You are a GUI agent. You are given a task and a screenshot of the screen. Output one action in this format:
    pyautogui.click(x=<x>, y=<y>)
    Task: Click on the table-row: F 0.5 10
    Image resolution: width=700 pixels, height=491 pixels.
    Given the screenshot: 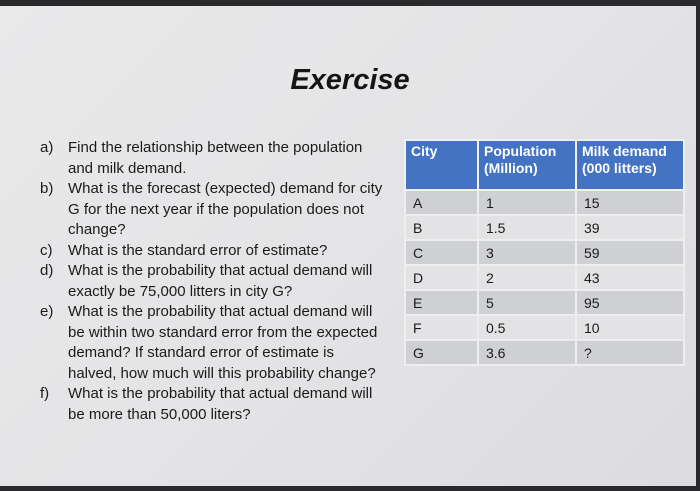 What is the action you would take?
    pyautogui.click(x=544, y=327)
    